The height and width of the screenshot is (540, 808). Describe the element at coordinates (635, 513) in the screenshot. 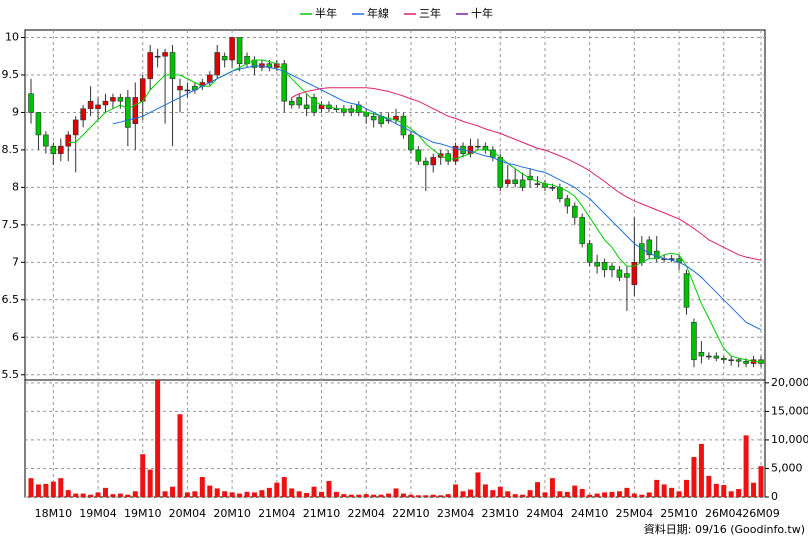

I see `x-tick-label: 25M04` at that location.